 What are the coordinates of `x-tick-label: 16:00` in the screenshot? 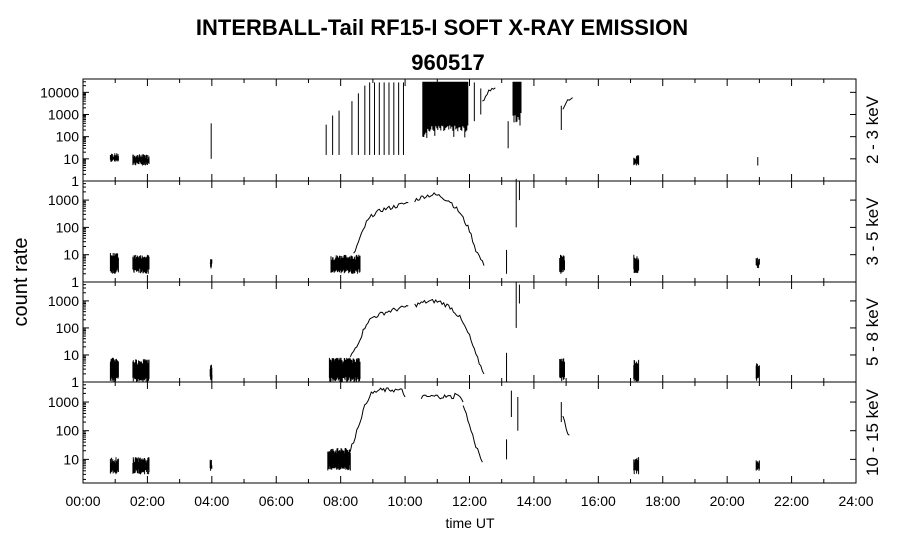 It's located at (598, 501).